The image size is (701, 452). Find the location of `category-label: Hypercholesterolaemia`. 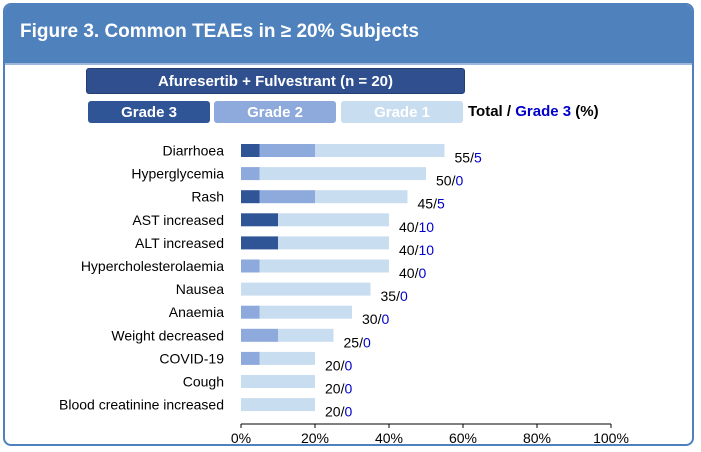

category-label: Hypercholesterolaemia is located at coordinates (152, 266).